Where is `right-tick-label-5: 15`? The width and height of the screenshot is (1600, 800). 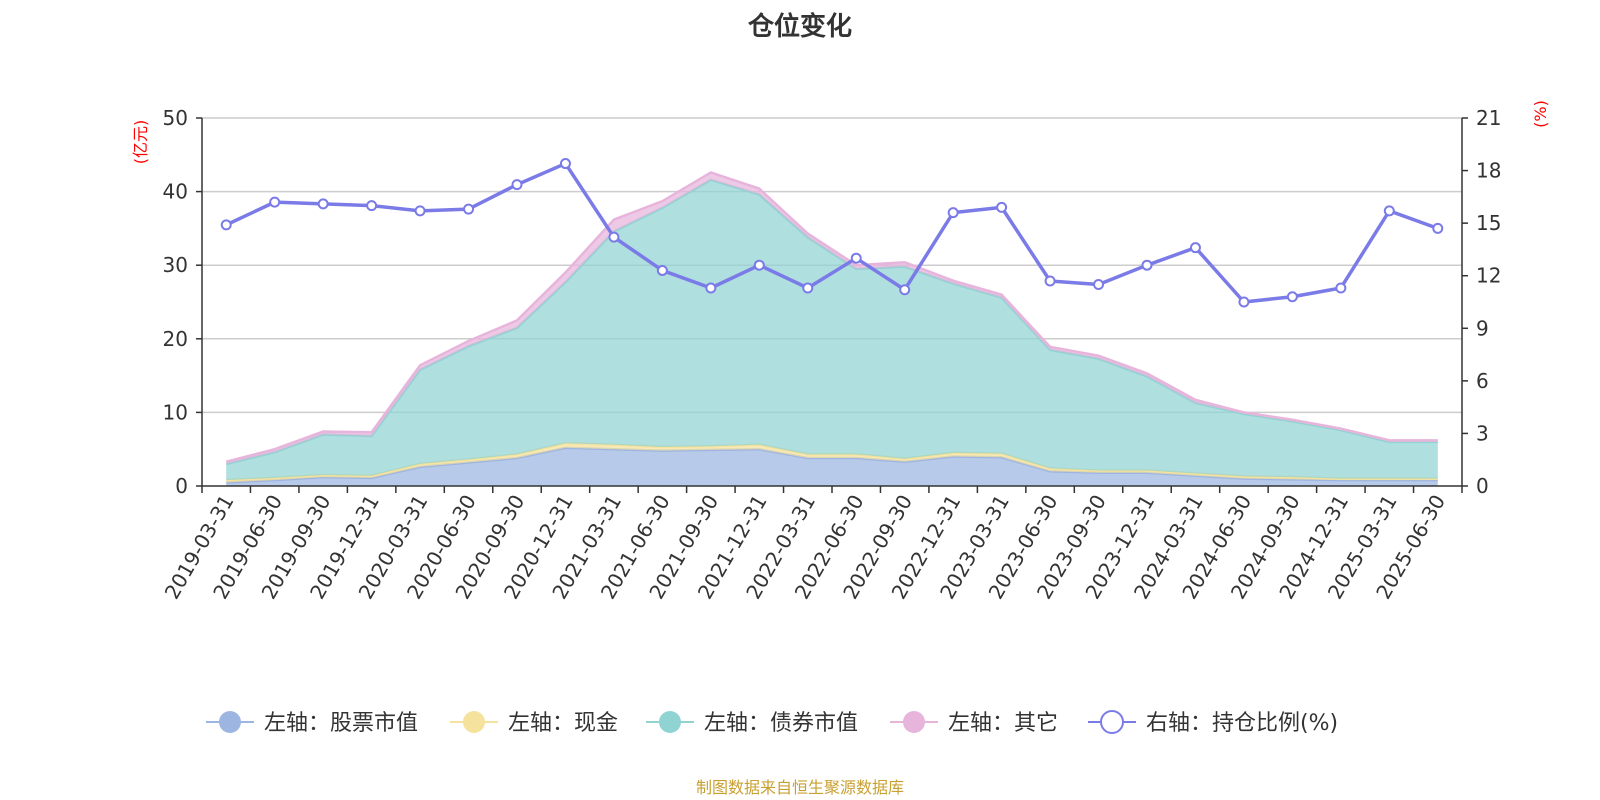
right-tick-label-5: 15 is located at coordinates (1488, 223).